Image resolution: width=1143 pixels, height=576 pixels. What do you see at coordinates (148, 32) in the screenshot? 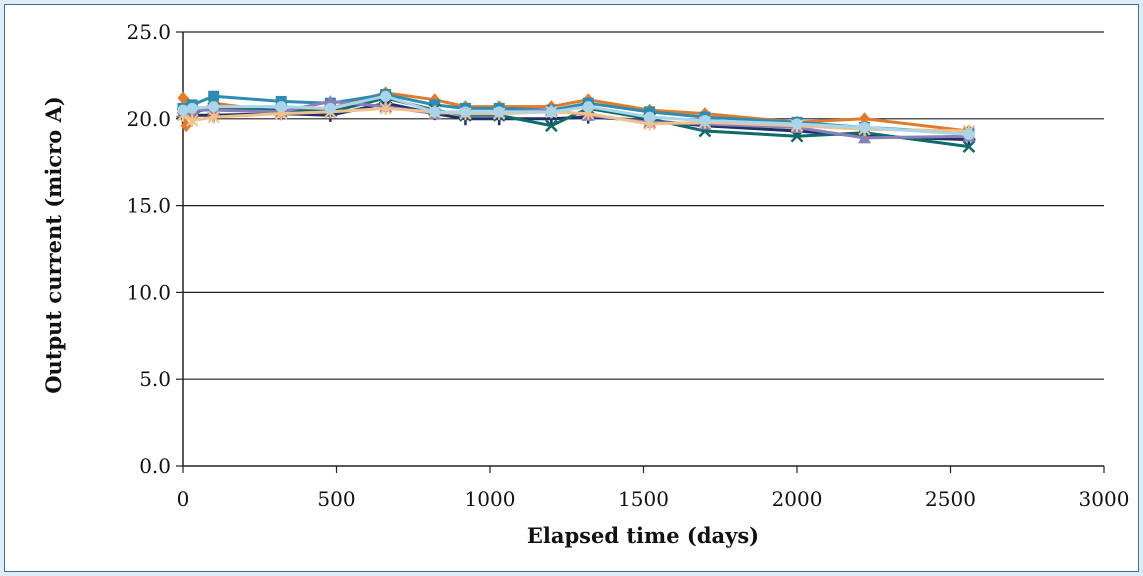
I see `y-tick-label: 25.0` at bounding box center [148, 32].